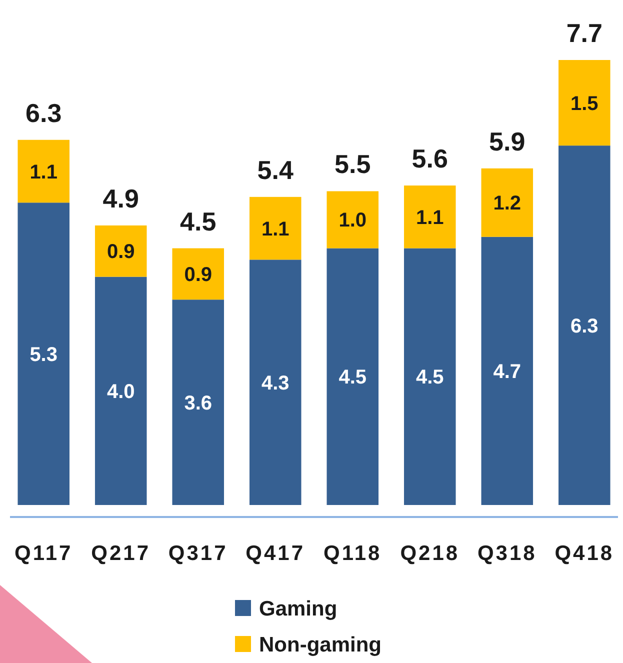  Describe the element at coordinates (507, 553) in the screenshot. I see `x-tick-label: Q318` at that location.